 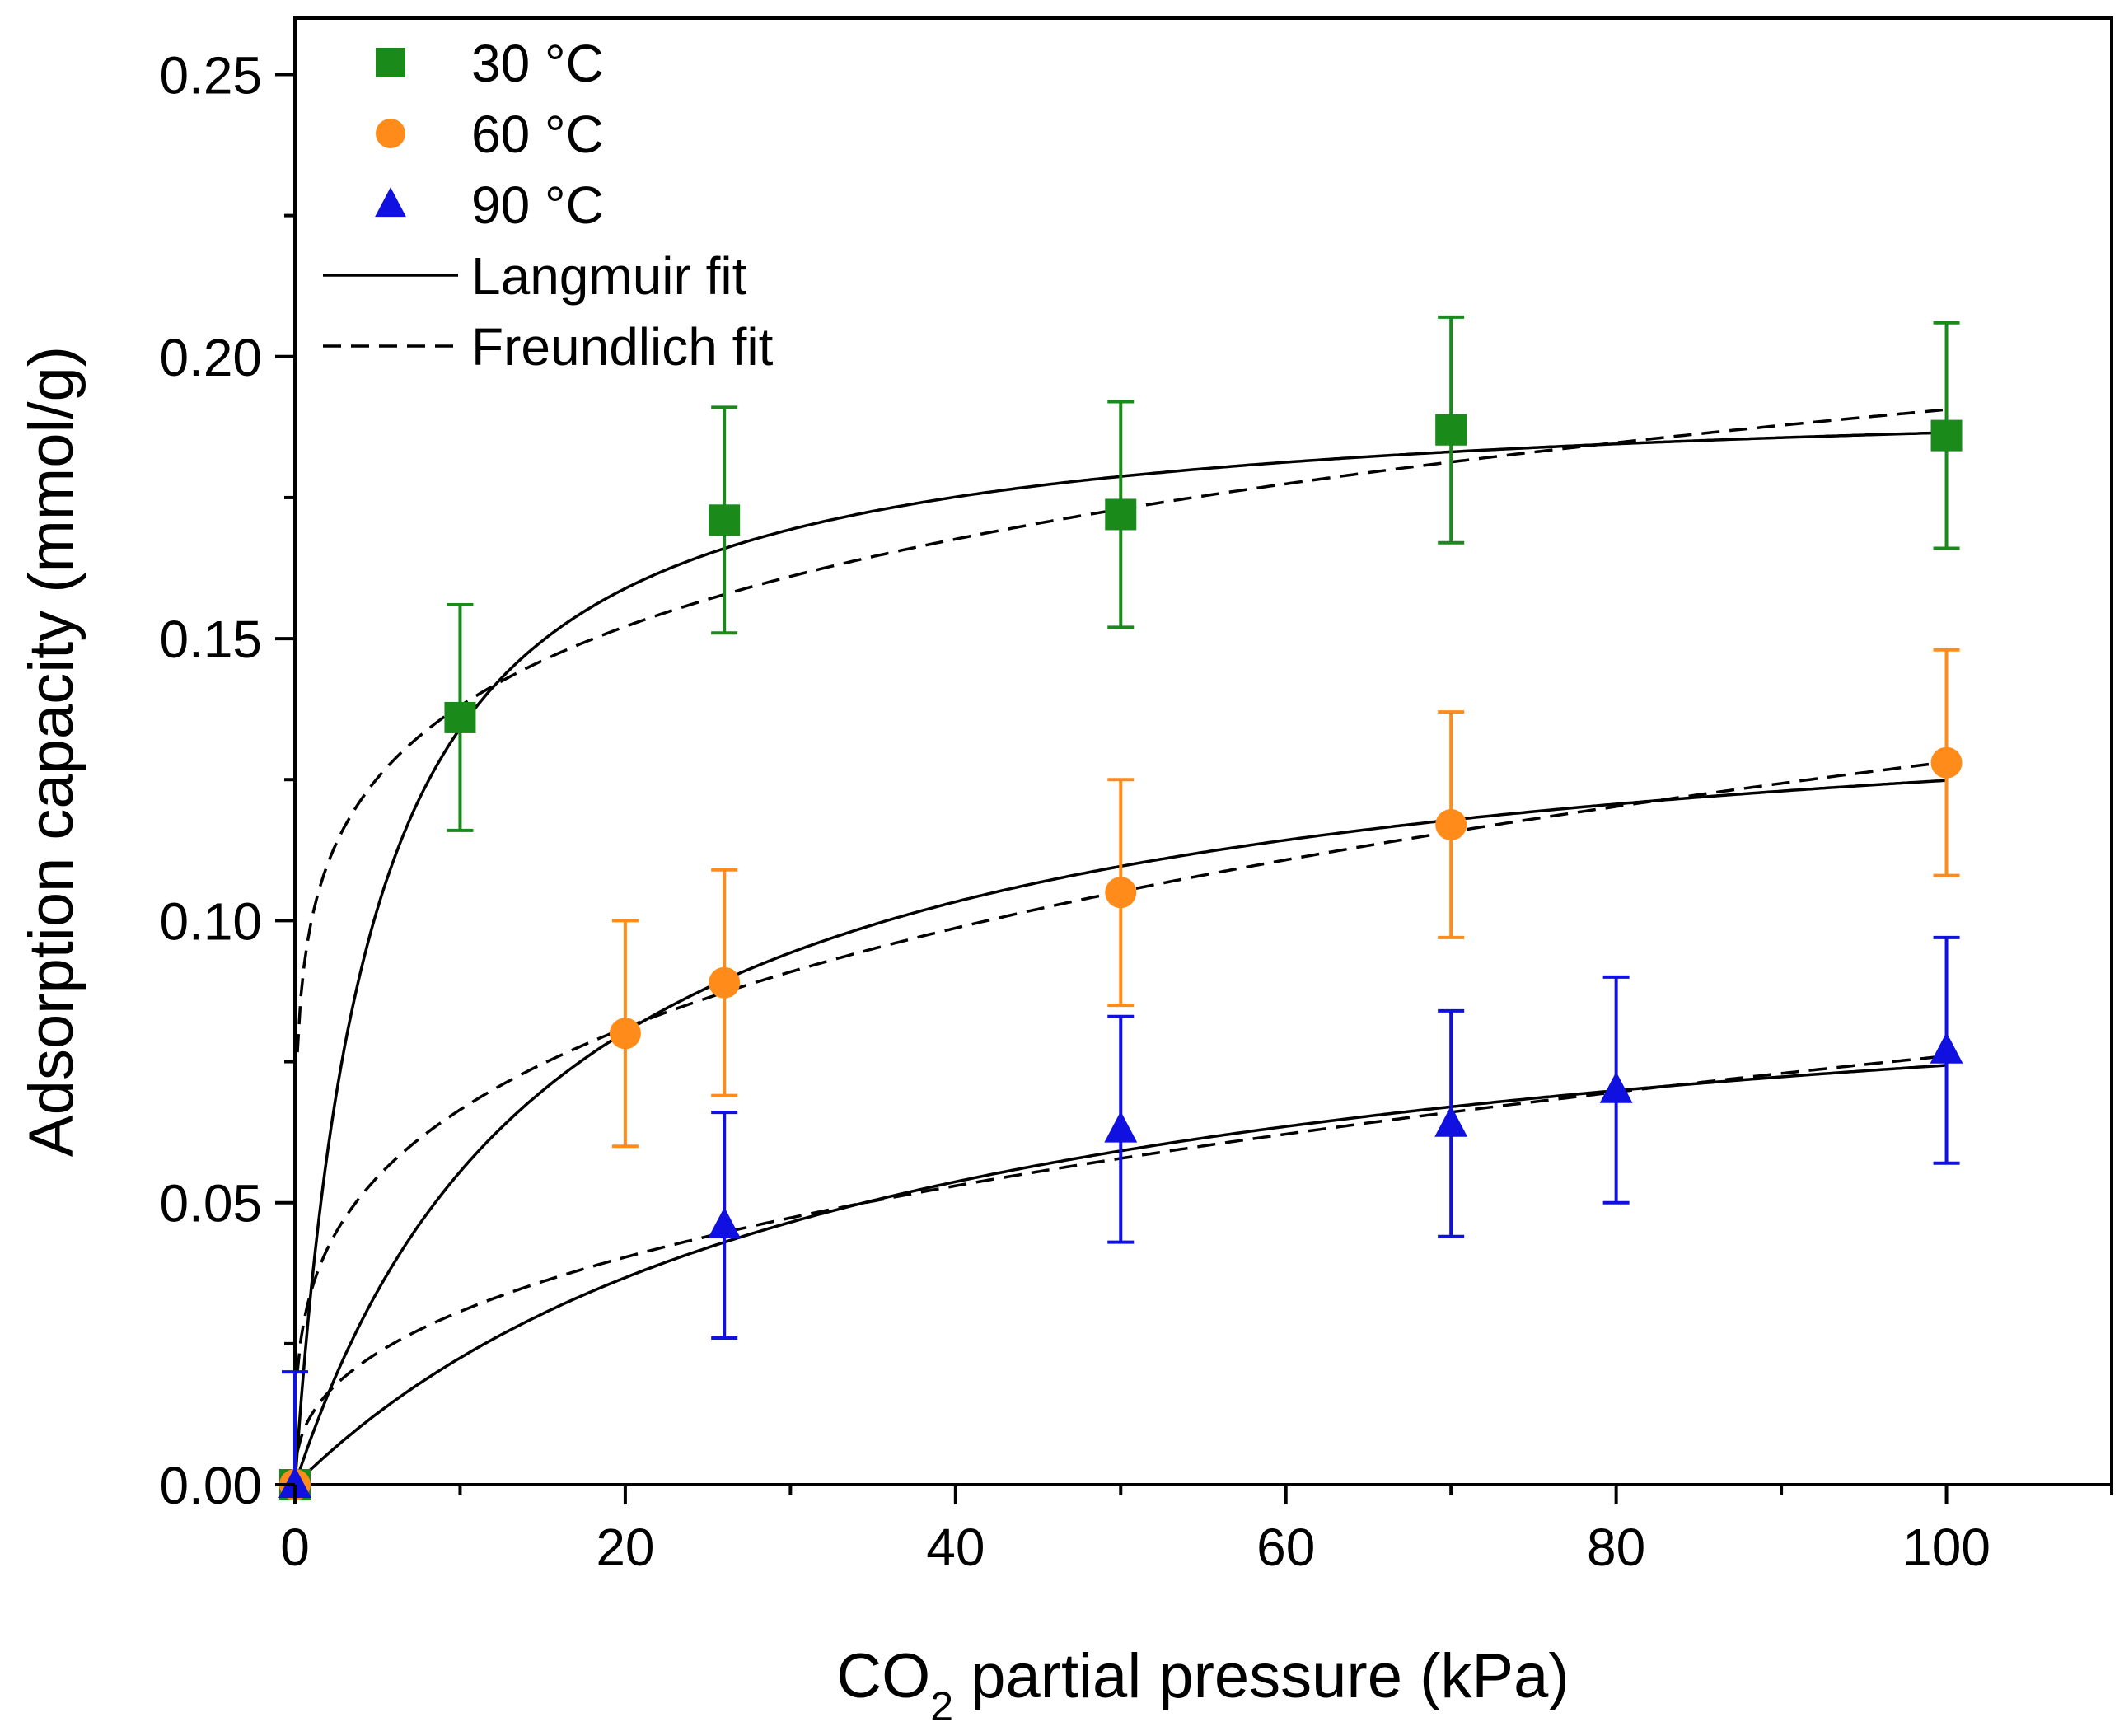 What do you see at coordinates (1946, 1547) in the screenshot?
I see `x-tick-label: 100` at bounding box center [1946, 1547].